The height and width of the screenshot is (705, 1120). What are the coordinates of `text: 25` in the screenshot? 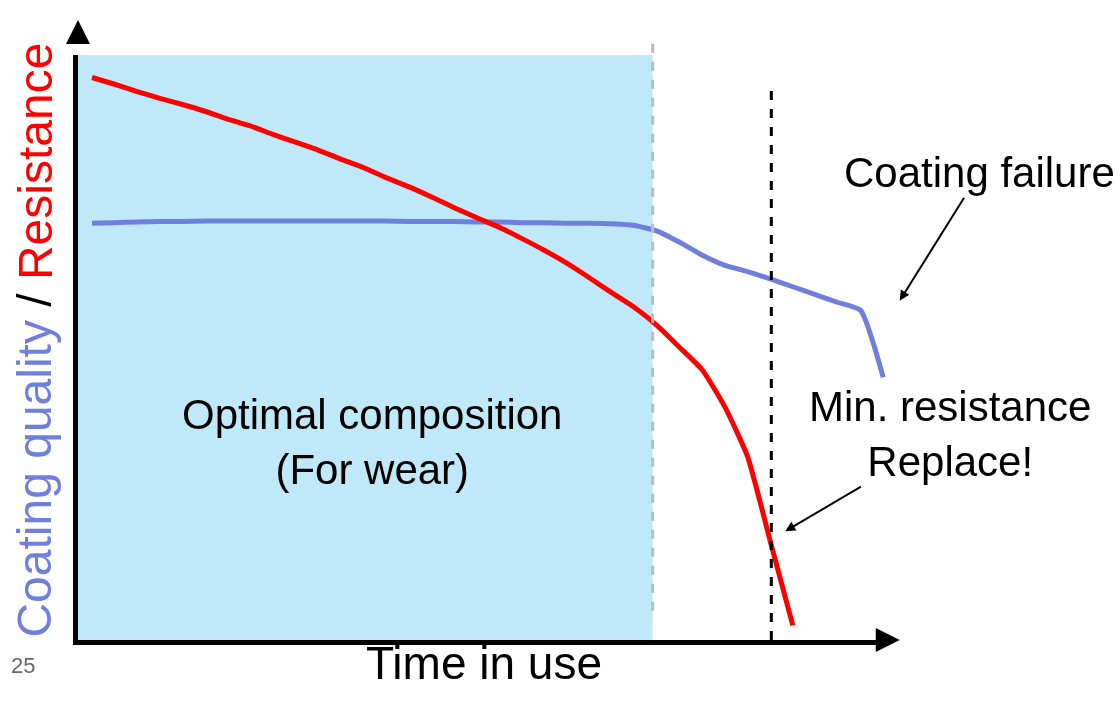 It's located at (23, 665).